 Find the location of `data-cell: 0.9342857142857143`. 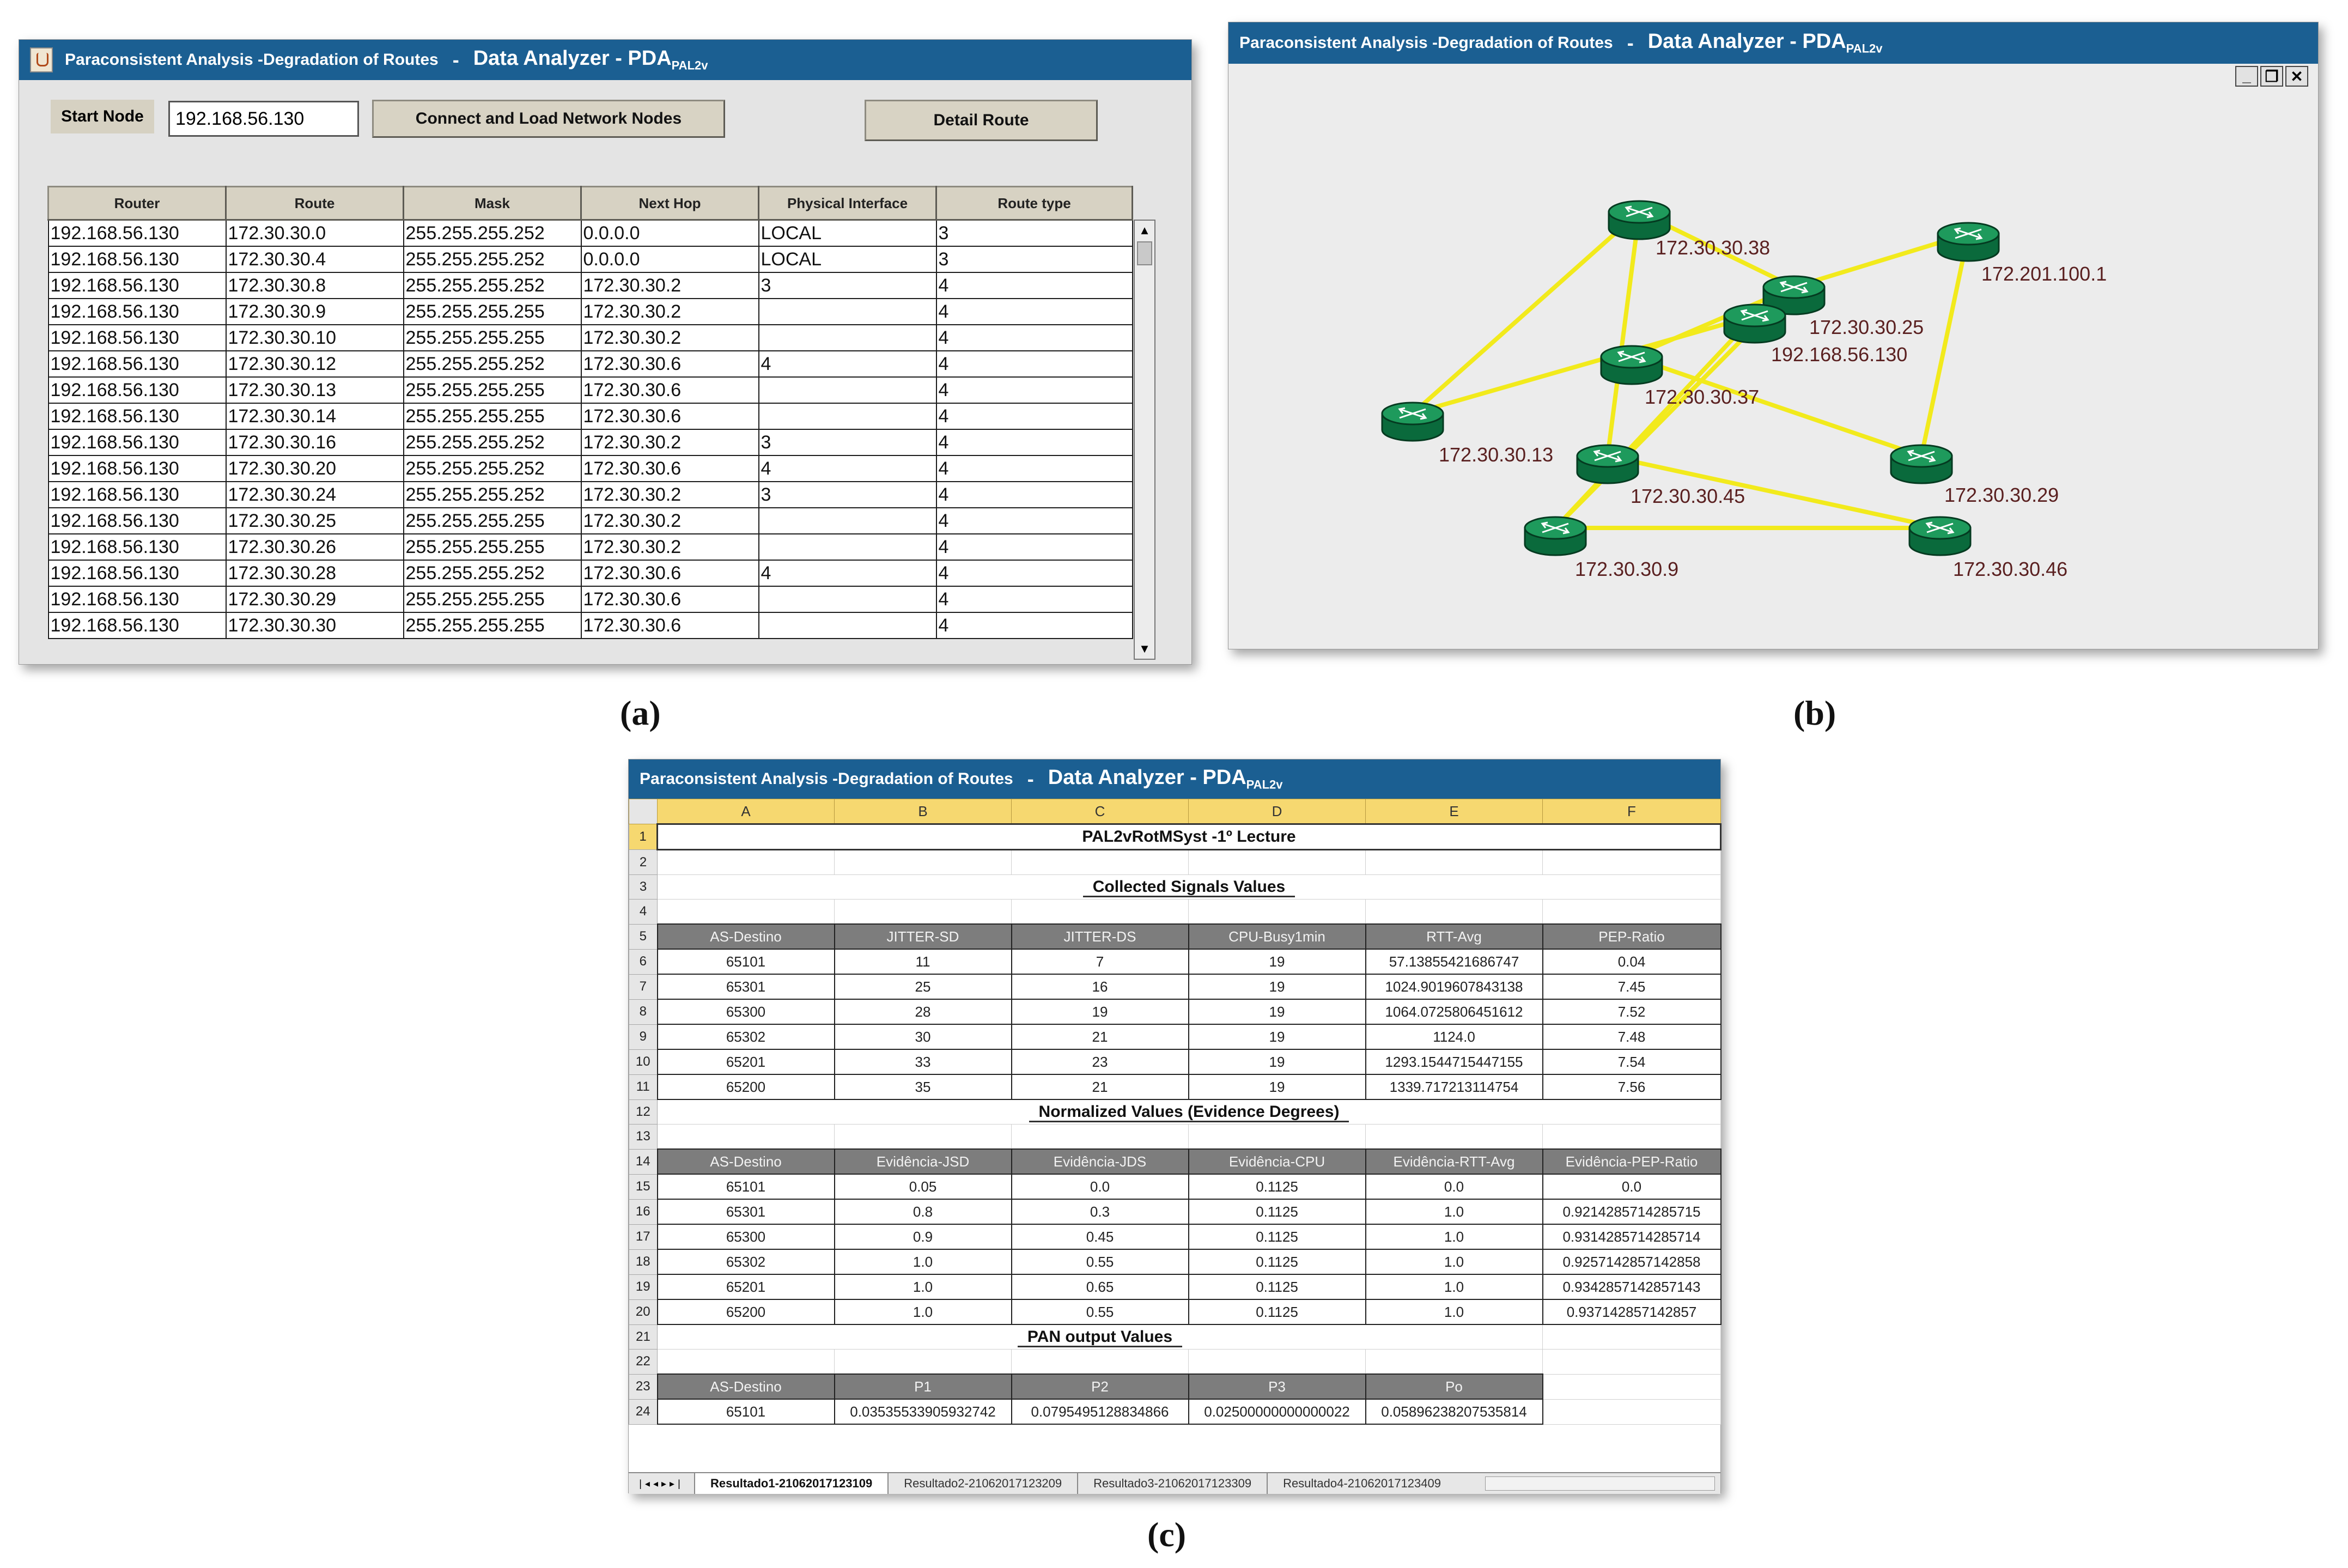

data-cell: 0.9342857142857143 is located at coordinates (1632, 1287).